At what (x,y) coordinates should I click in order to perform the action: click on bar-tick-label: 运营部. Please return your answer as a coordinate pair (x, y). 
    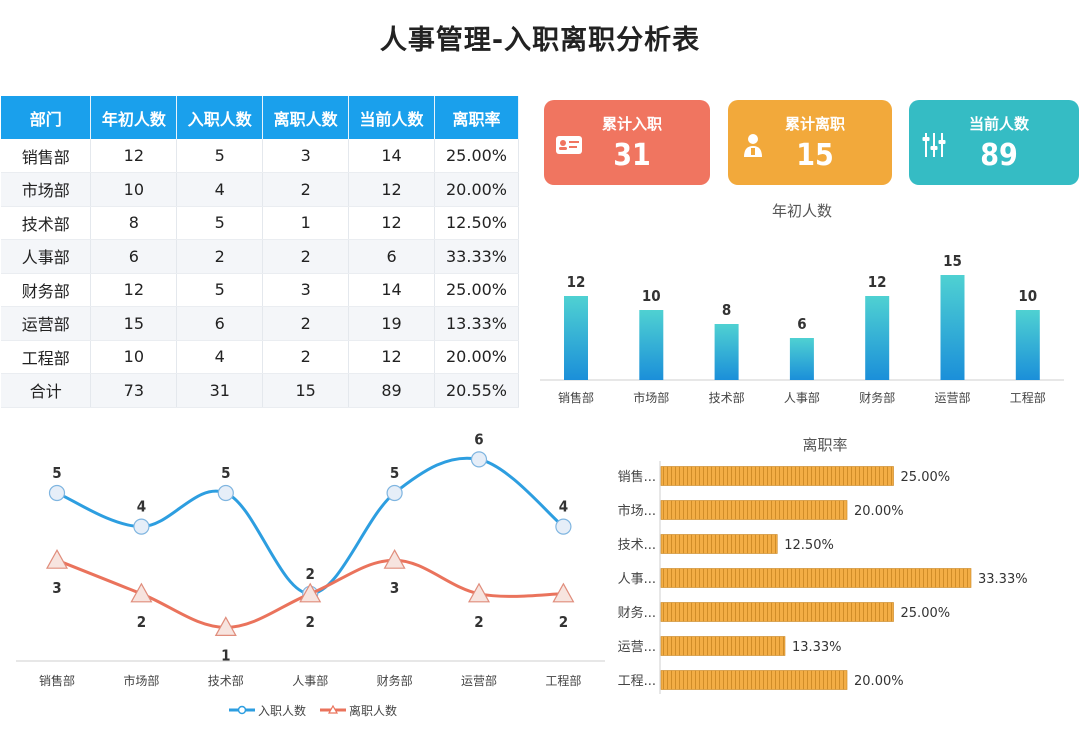
    Looking at the image, I should click on (952, 397).